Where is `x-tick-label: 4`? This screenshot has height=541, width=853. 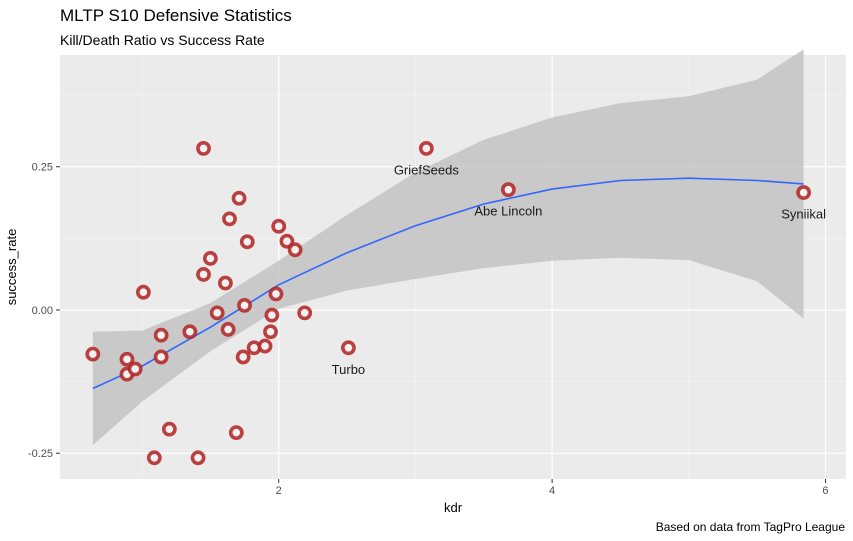 x-tick-label: 4 is located at coordinates (552, 491).